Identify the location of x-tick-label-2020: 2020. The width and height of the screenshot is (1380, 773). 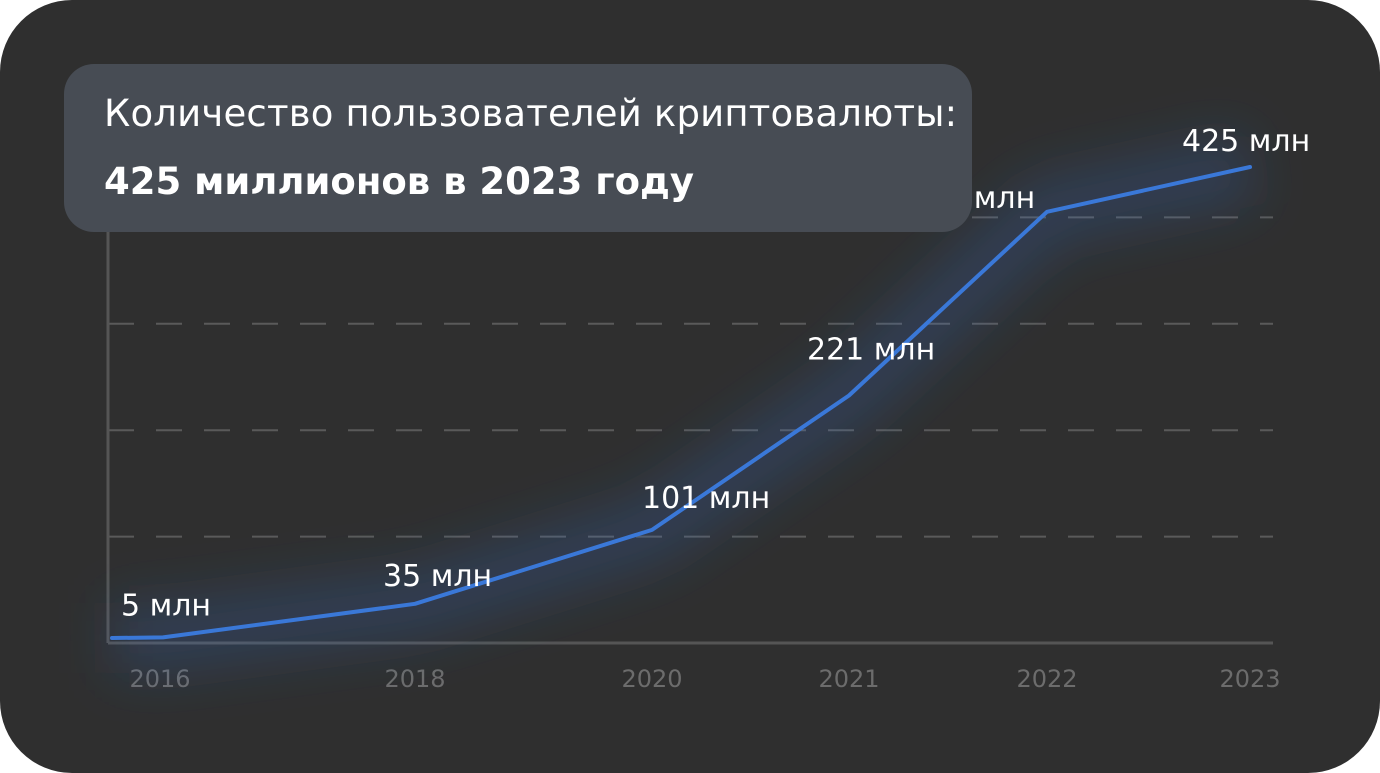
(651, 679).